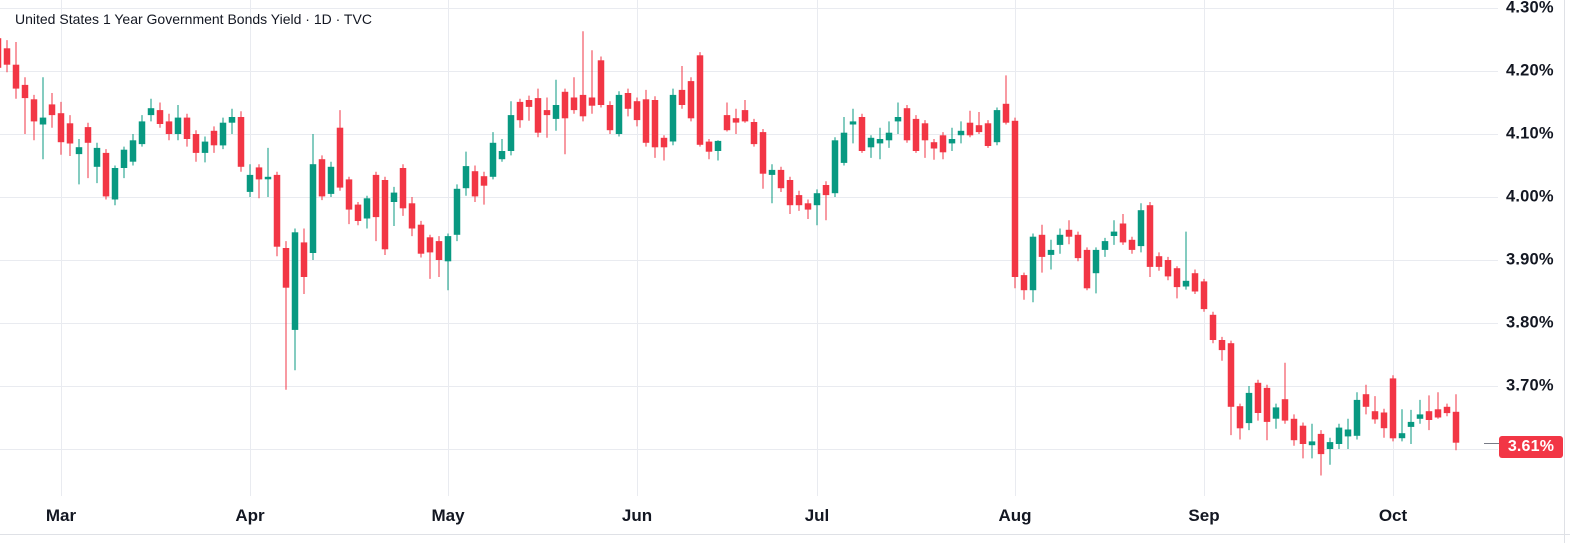 This screenshot has height=543, width=1570. Describe the element at coordinates (637, 515) in the screenshot. I see `time-tick-label: Jun` at that location.